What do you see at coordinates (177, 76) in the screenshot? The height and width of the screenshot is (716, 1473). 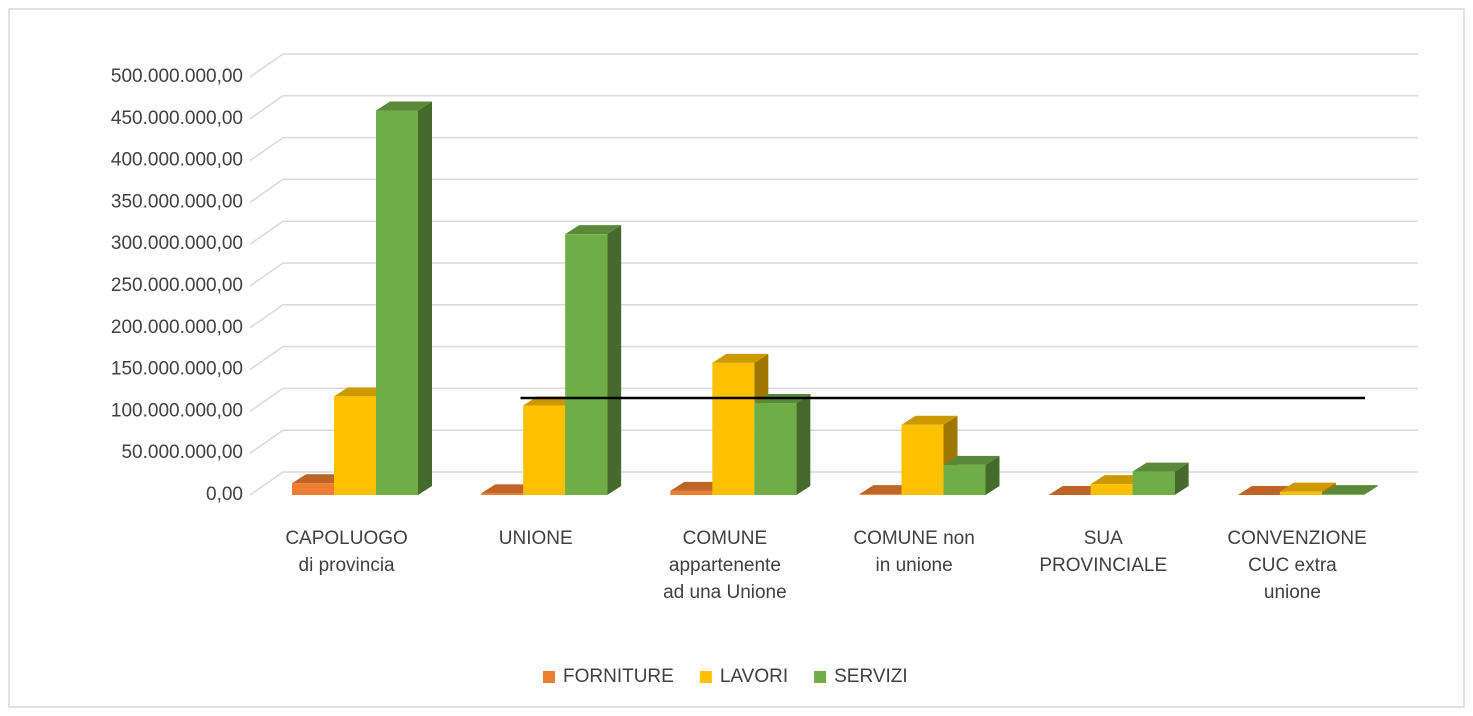 I see `y-tick-label: 500.000.000,00` at bounding box center [177, 76].